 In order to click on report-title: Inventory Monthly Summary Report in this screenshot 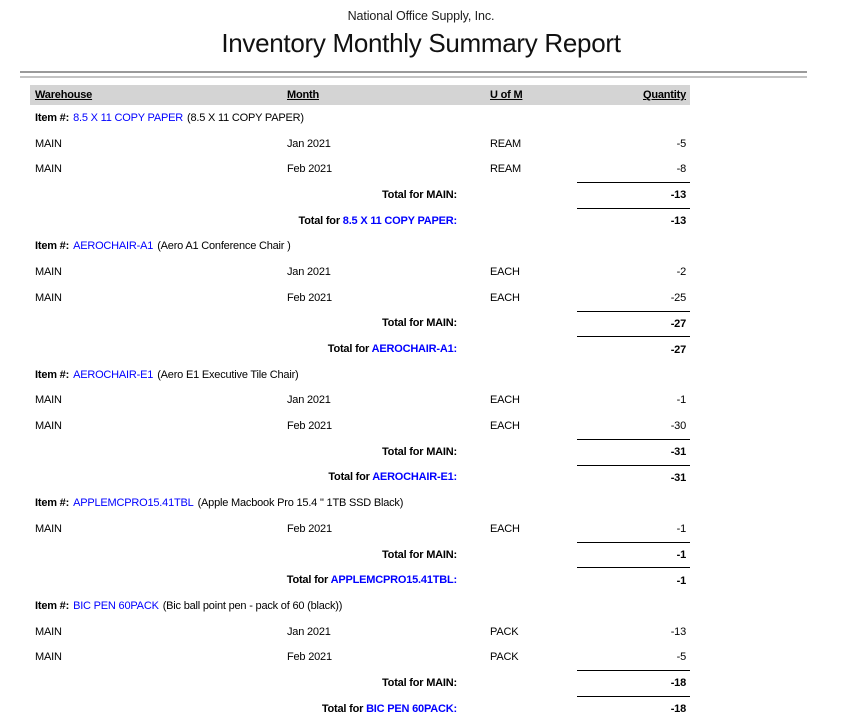, I will do `click(421, 43)`.